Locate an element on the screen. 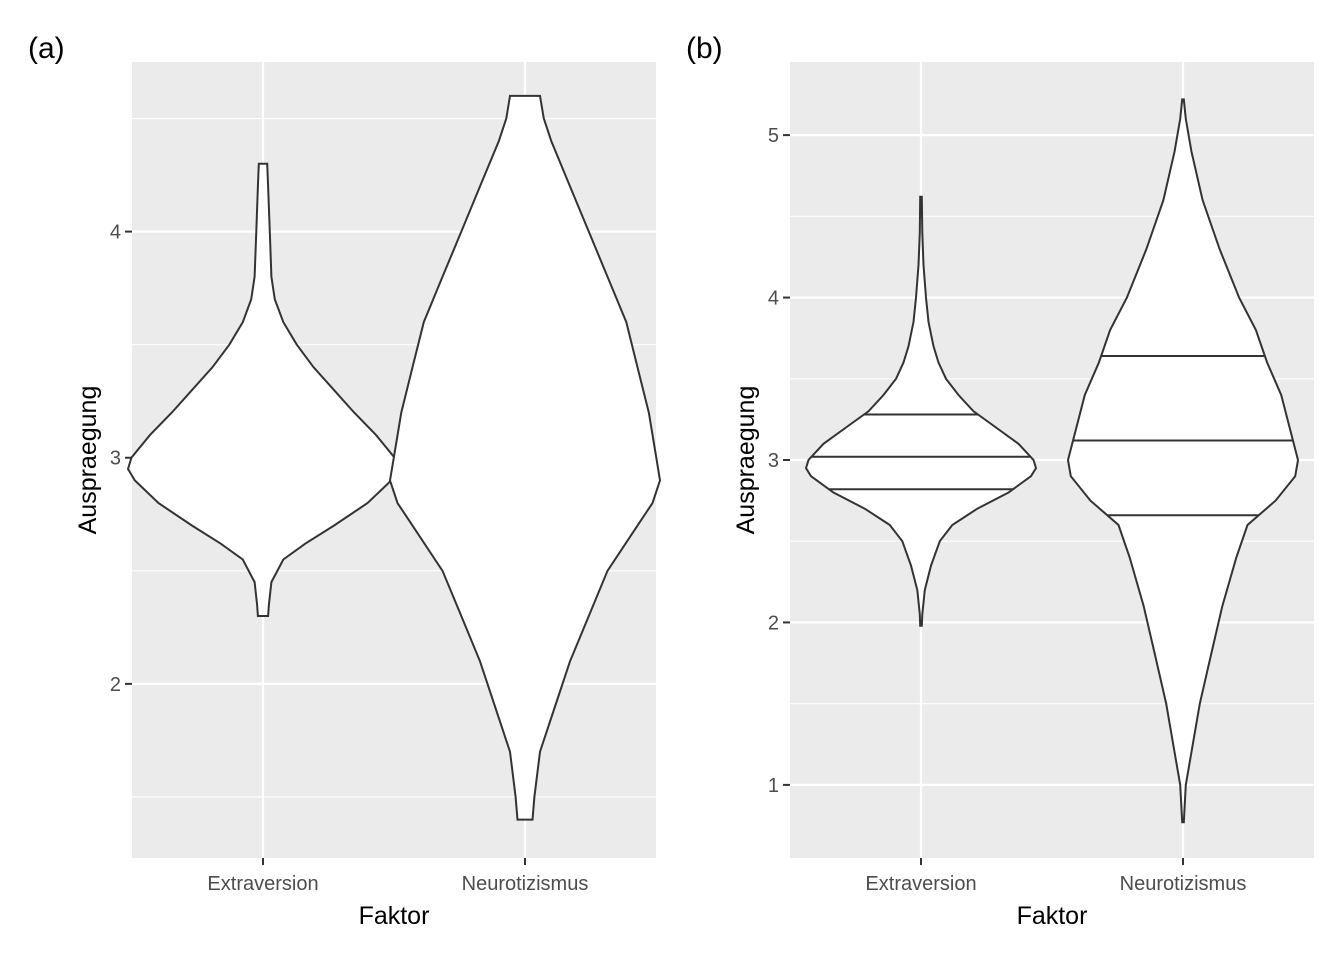 This screenshot has width=1344, height=960. panel-label: (b) is located at coordinates (704, 48).